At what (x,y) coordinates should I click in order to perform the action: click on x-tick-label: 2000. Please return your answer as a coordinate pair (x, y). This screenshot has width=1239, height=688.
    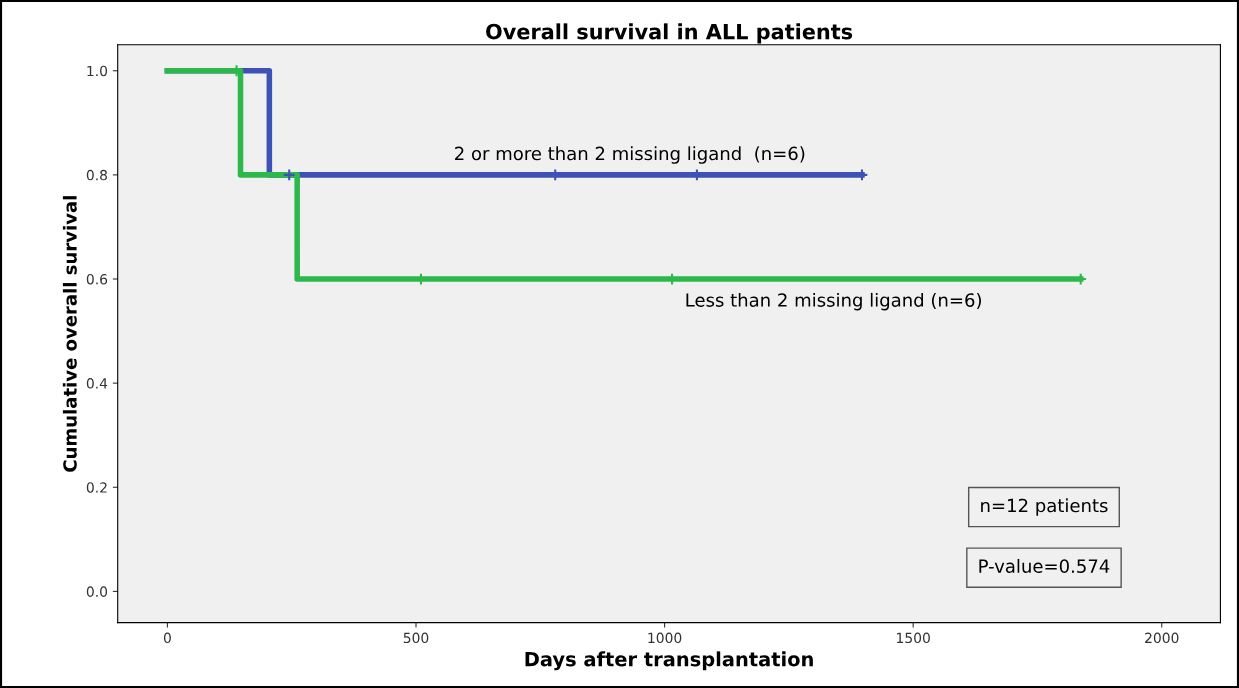
    Looking at the image, I should click on (1162, 638).